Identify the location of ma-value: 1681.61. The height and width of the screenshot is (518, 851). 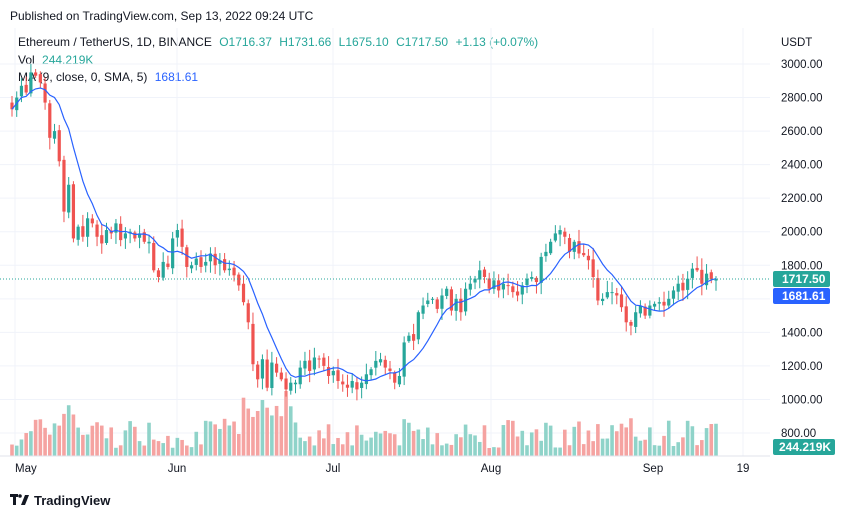
(176, 77).